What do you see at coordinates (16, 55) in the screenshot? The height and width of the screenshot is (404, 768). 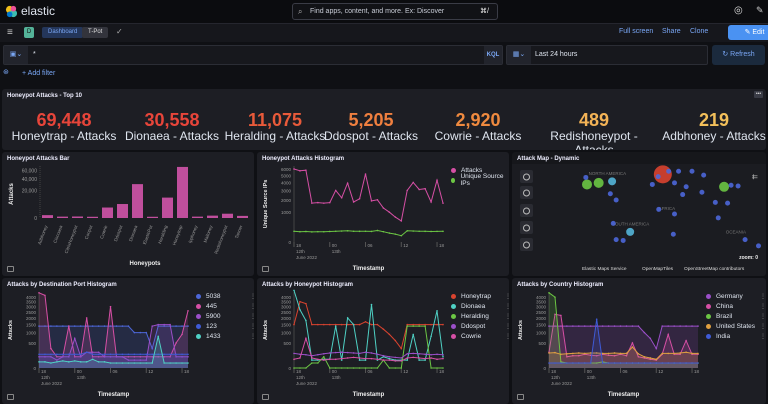 I see `saved-query-icon: ▣⌄` at bounding box center [16, 55].